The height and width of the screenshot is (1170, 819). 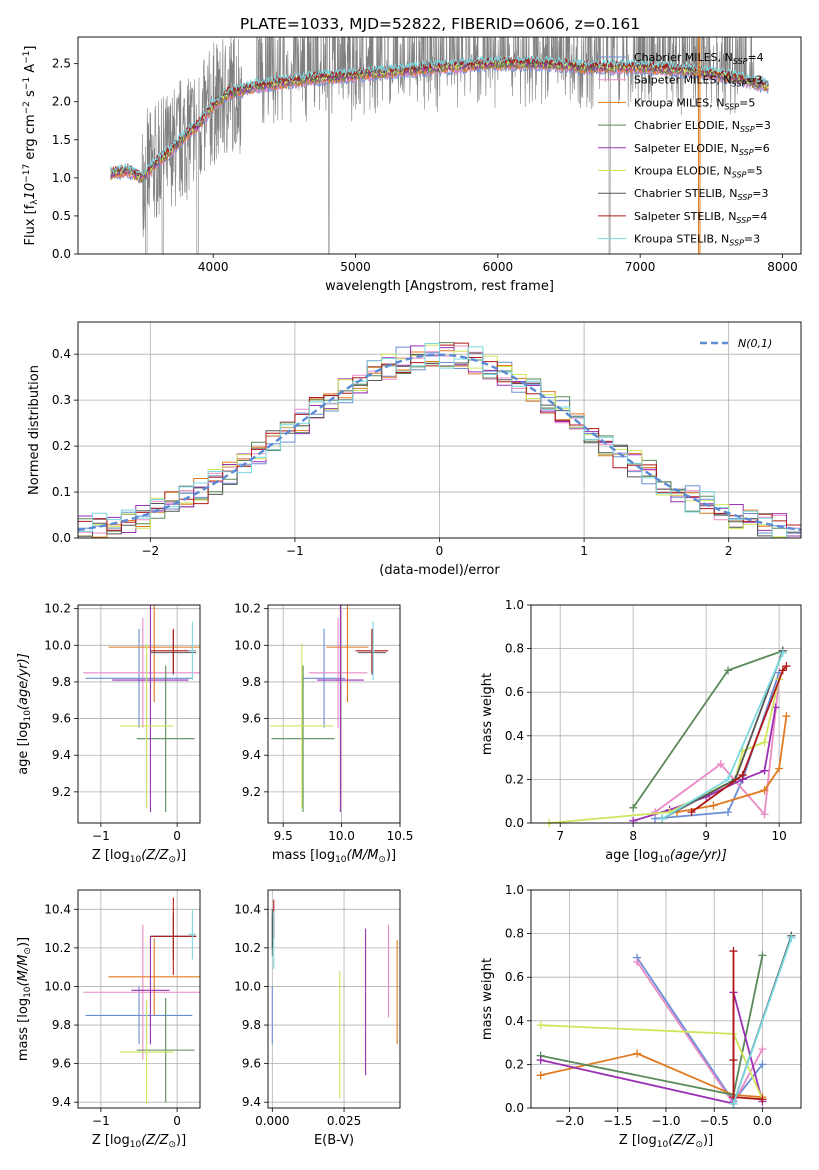 What do you see at coordinates (30, 95) in the screenshot?
I see `y-label-units: s` at bounding box center [30, 95].